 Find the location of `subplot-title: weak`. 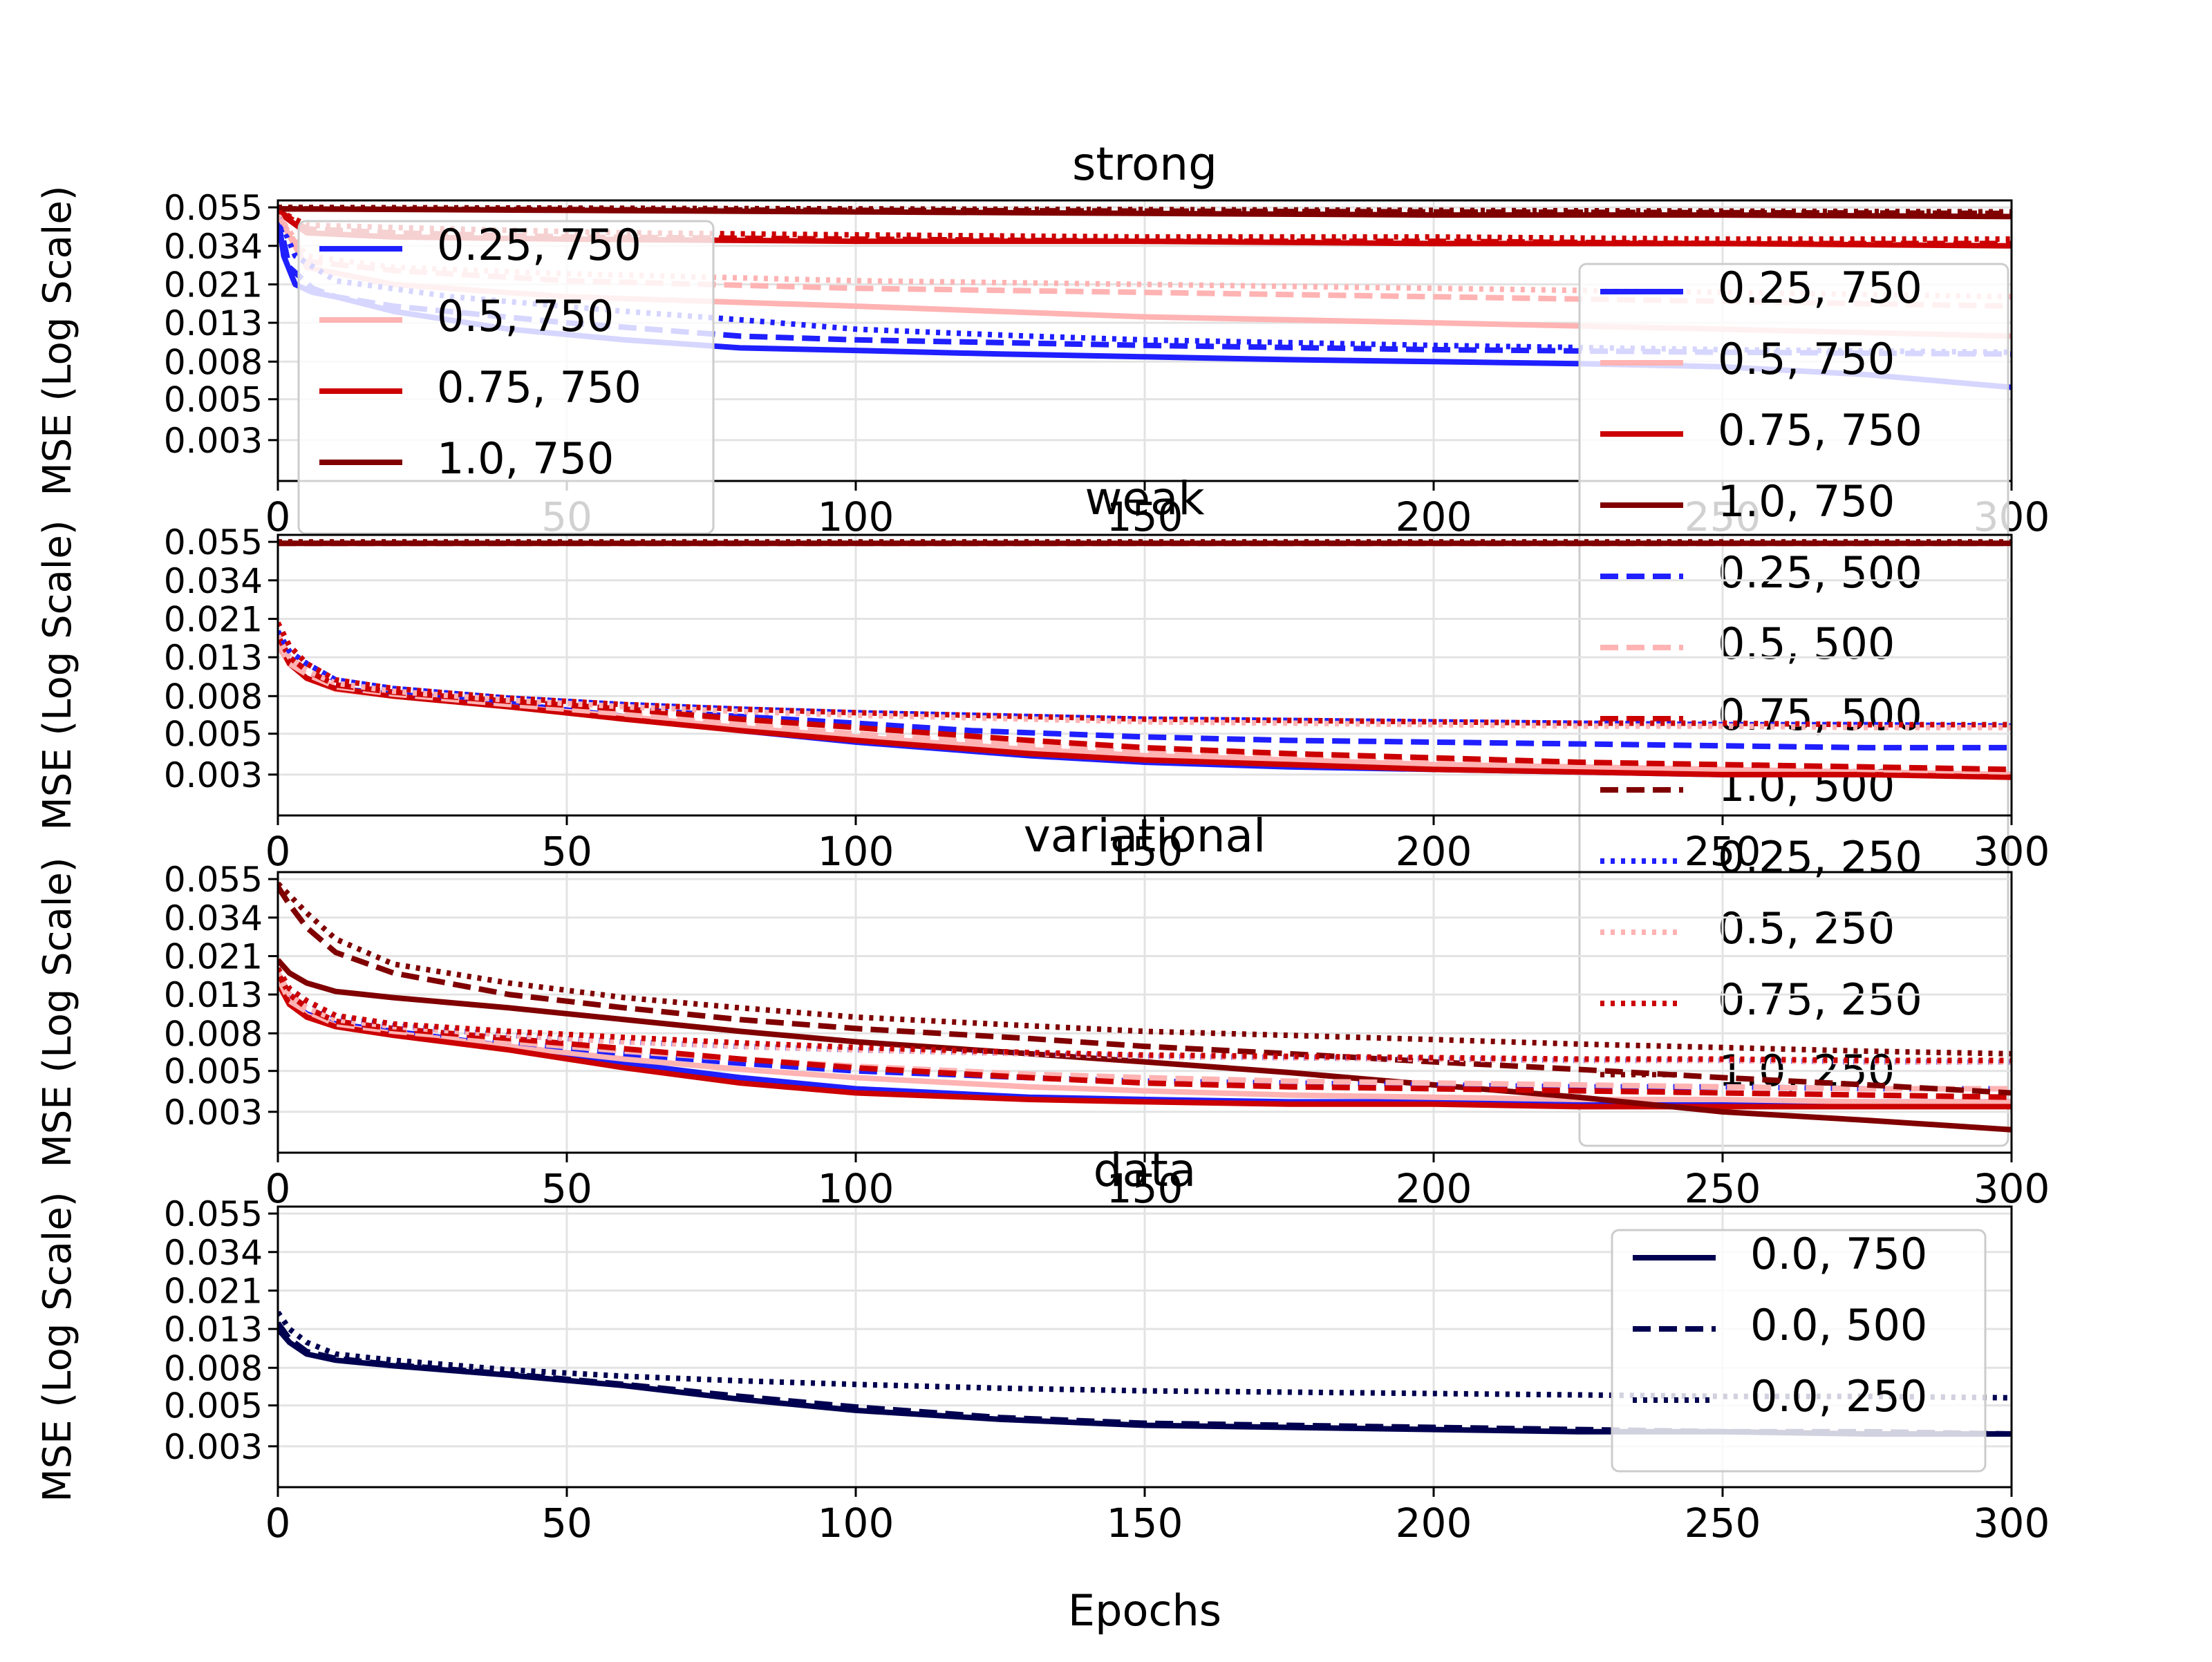

subplot-title: weak is located at coordinates (1145, 499).